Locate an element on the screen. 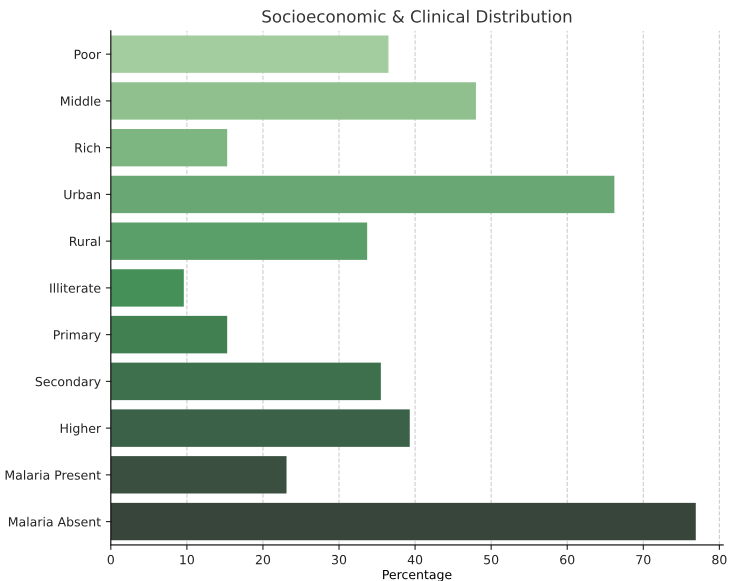 This screenshot has height=581, width=729. y-tick-label: Secondary is located at coordinates (68, 382).